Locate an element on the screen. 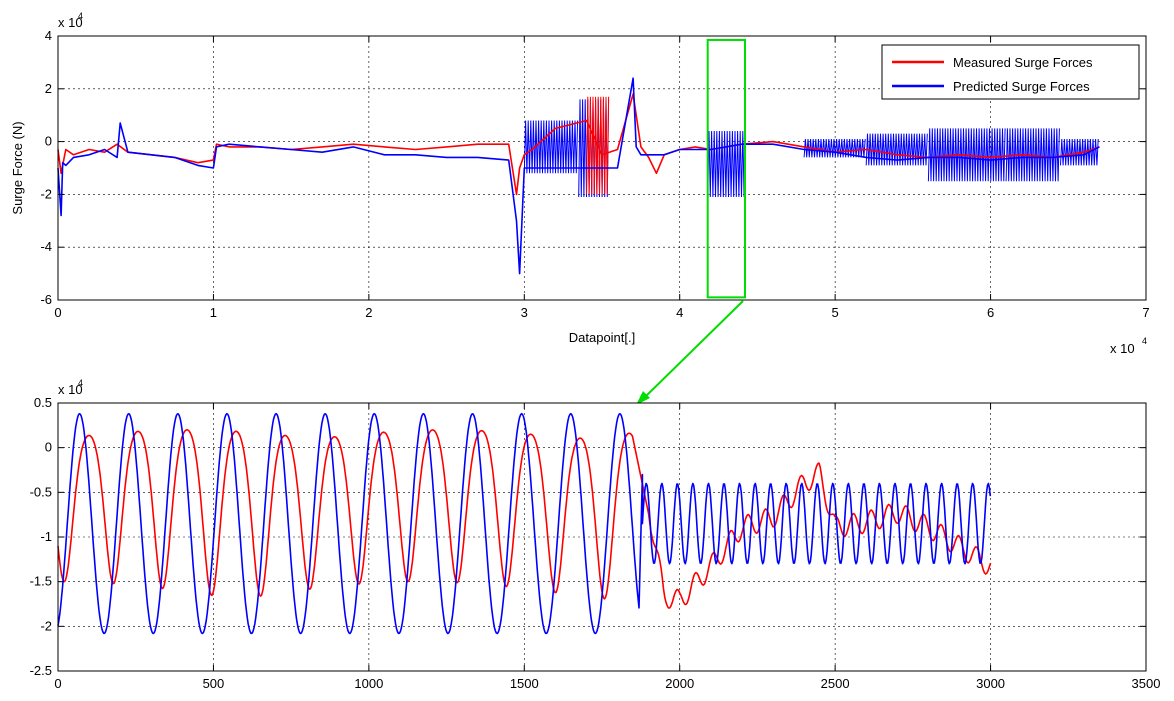 The image size is (1174, 701). top-y-multiplier: x 10 4 is located at coordinates (70, 20).